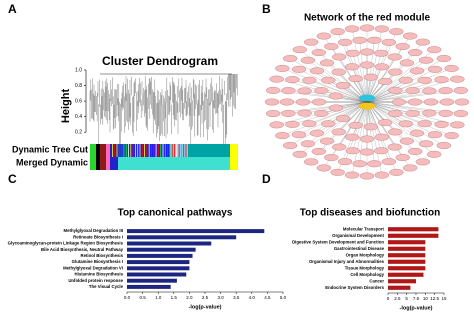 The image size is (474, 326). What do you see at coordinates (189, 297) in the screenshot?
I see `x-tick-label: 2.0` at bounding box center [189, 297].